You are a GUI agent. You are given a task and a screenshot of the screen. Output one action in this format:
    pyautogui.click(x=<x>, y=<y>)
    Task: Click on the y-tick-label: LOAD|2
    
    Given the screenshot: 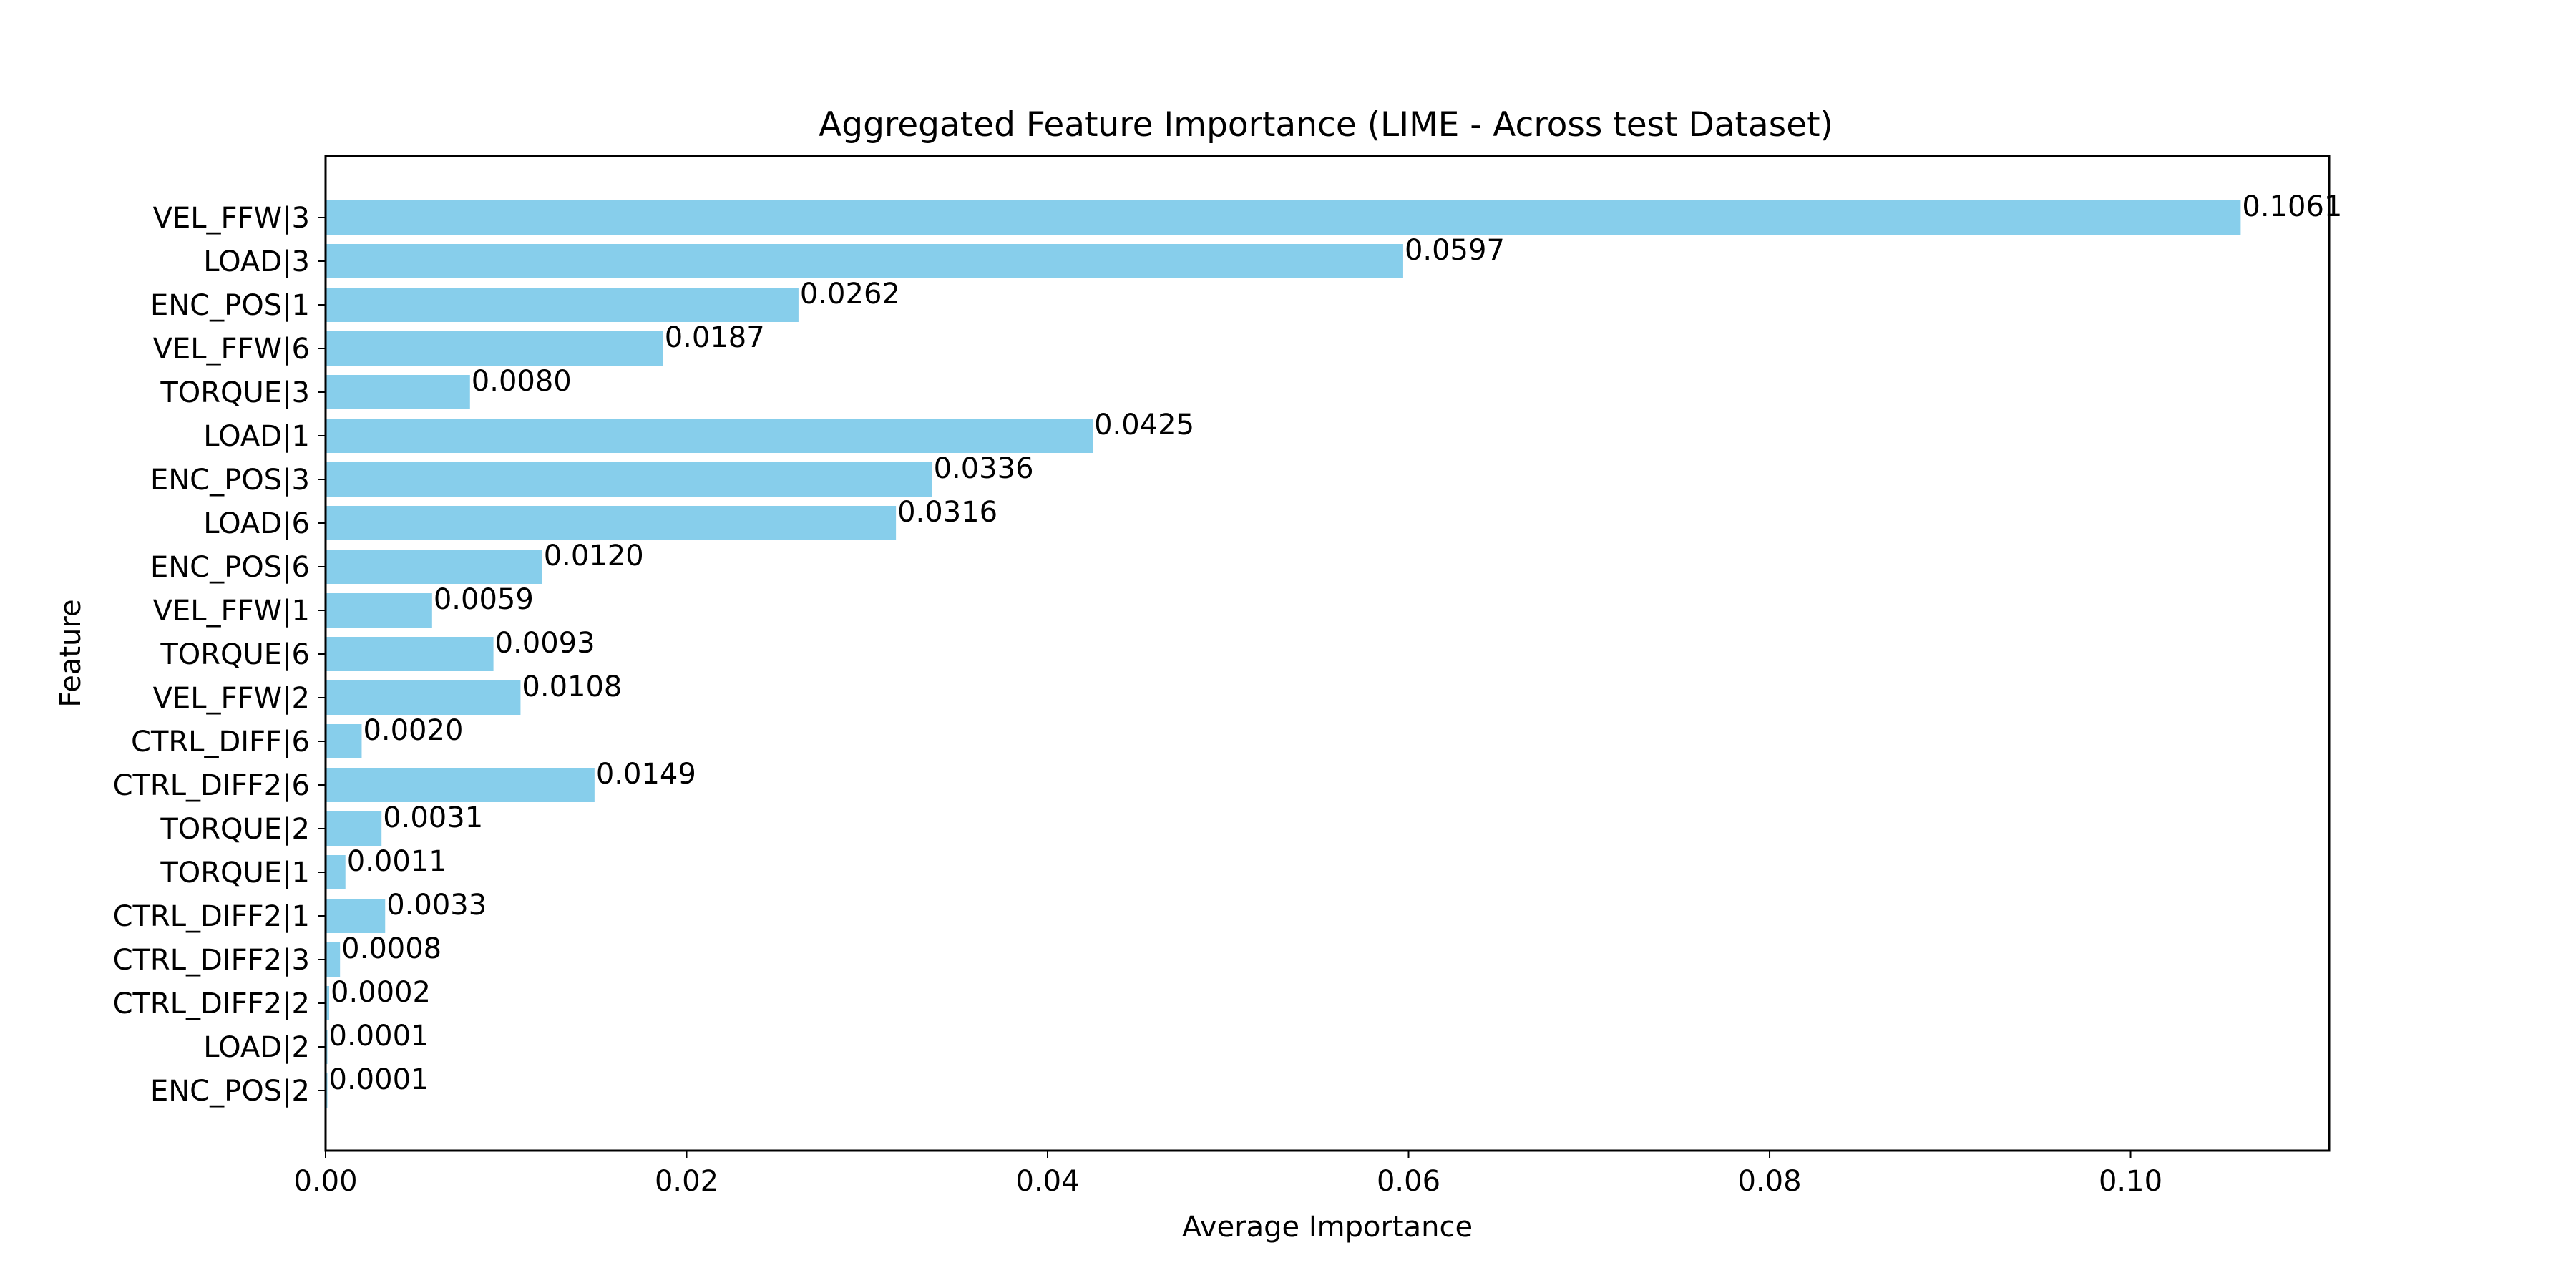 What is the action you would take?
    pyautogui.click(x=256, y=1047)
    